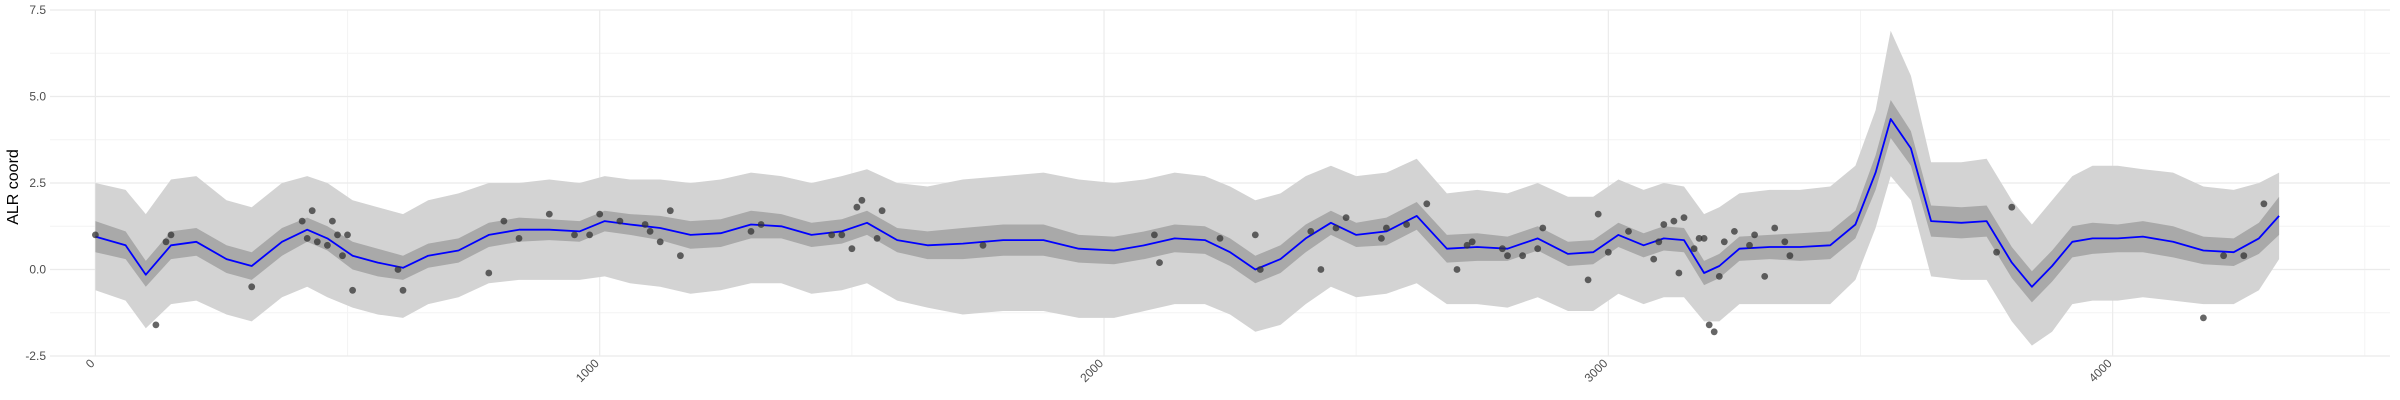 This screenshot has width=2400, height=400. What do you see at coordinates (2100, 370) in the screenshot?
I see `x-tick-label: 4000` at bounding box center [2100, 370].